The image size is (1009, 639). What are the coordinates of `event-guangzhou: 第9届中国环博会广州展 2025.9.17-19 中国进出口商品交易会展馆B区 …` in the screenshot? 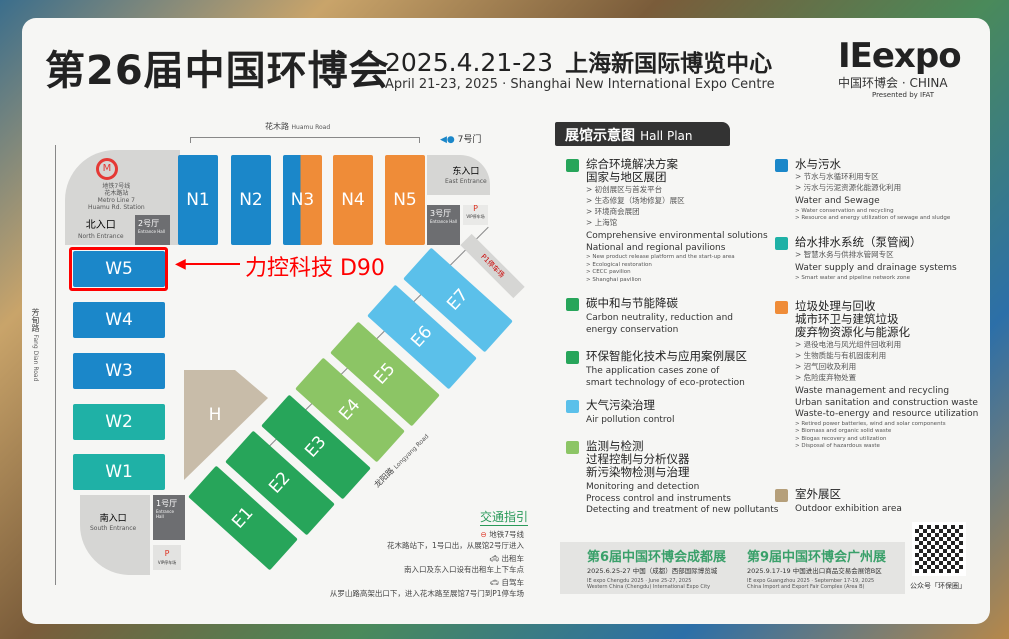 It's located at (817, 570).